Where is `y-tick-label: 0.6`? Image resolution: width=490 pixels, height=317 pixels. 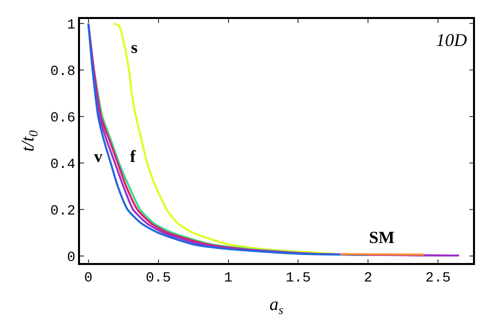
y-tick-label: 0.6 is located at coordinates (63, 118).